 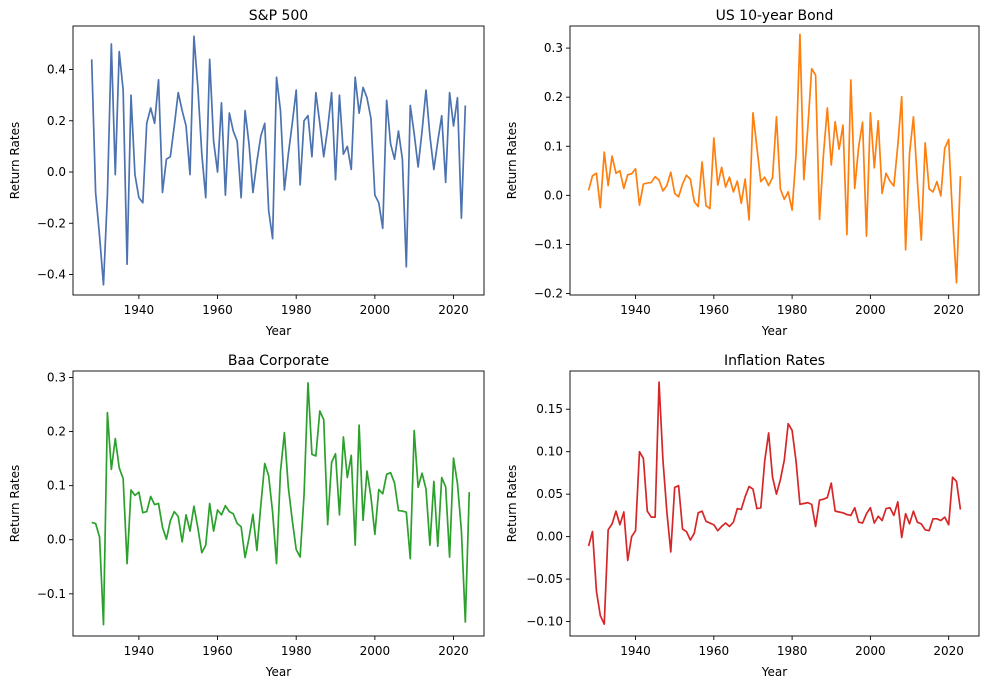 I want to click on y-tick-label: 0.15, so click(x=549, y=409).